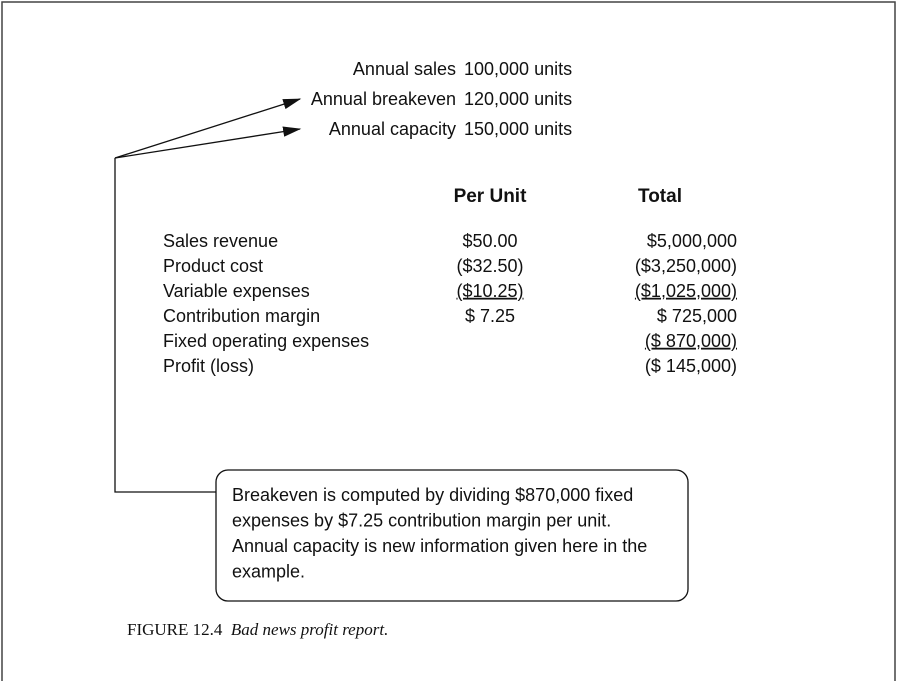 This screenshot has width=898, height=681. What do you see at coordinates (518, 129) in the screenshot?
I see `header-value: 150,000 units` at bounding box center [518, 129].